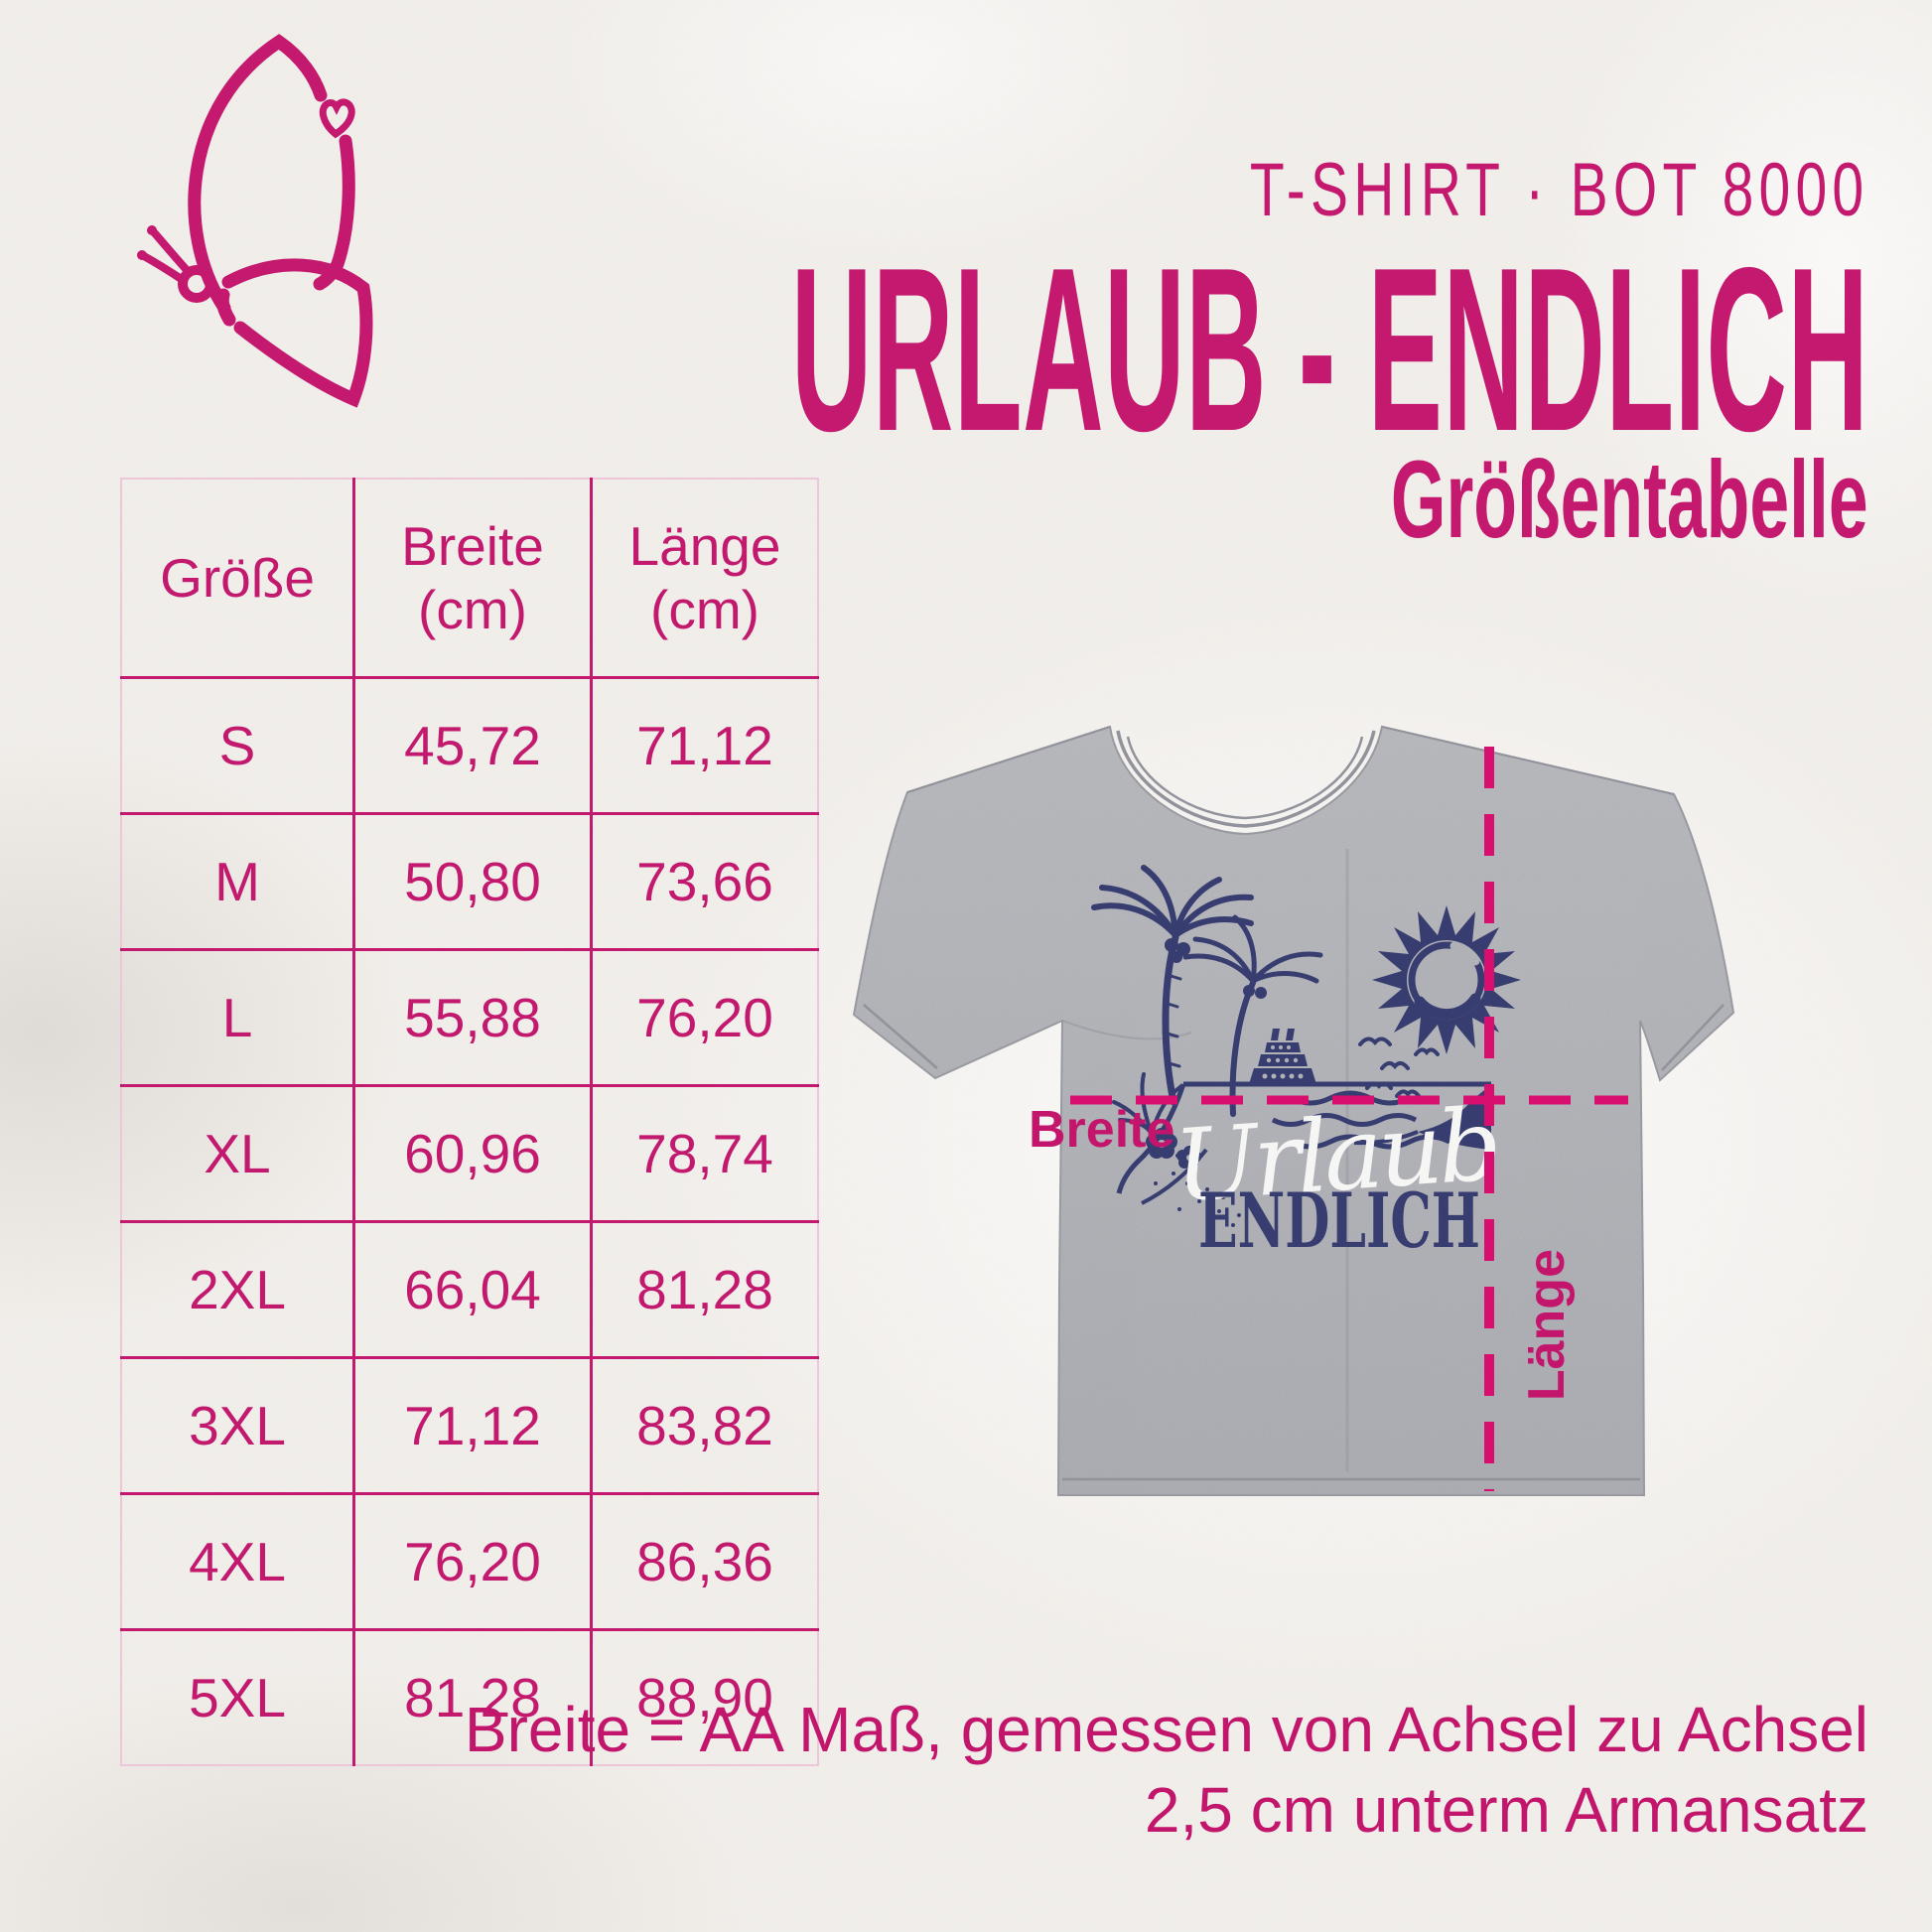  I want to click on table-cell: 2XL, so click(237, 1289).